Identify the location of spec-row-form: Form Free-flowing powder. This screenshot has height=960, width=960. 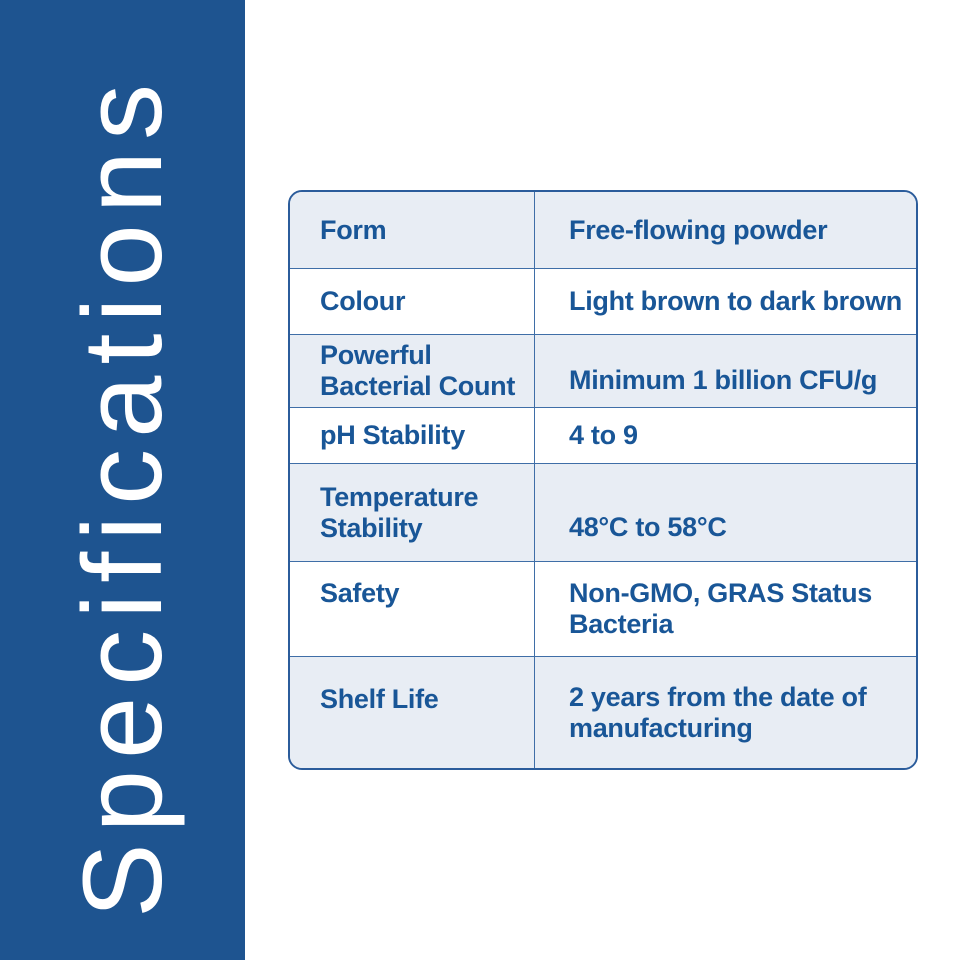
(603, 230).